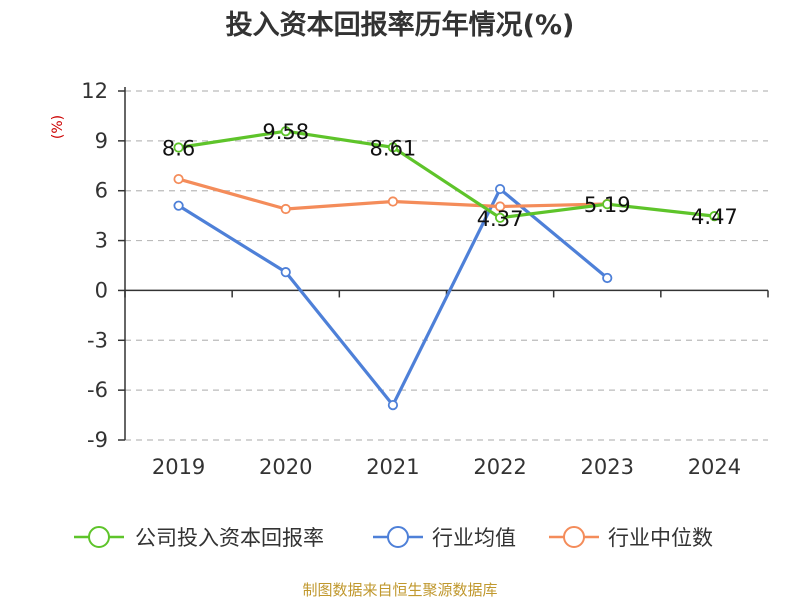 The width and height of the screenshot is (800, 600). I want to click on y-tick-label: 12, so click(94, 91).